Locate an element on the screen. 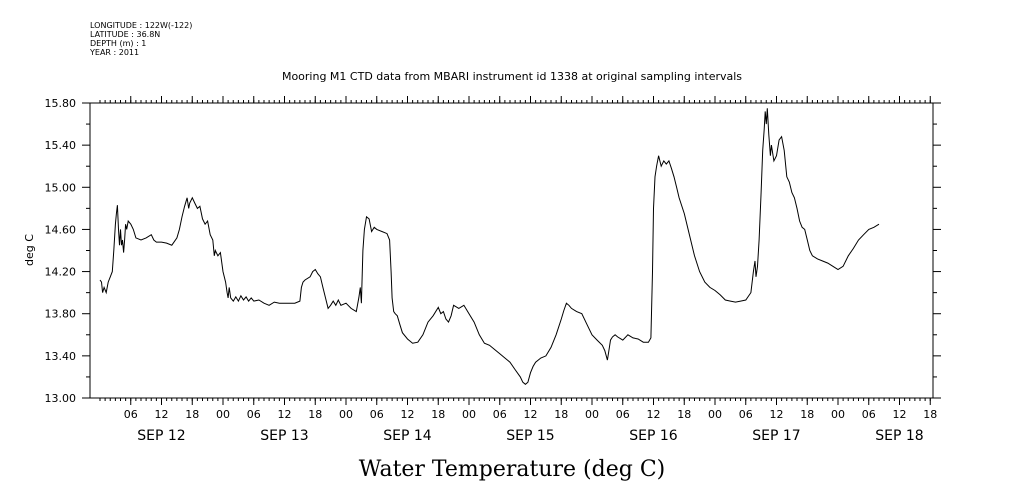  y-tick-label: 14.20 is located at coordinates (61, 272).